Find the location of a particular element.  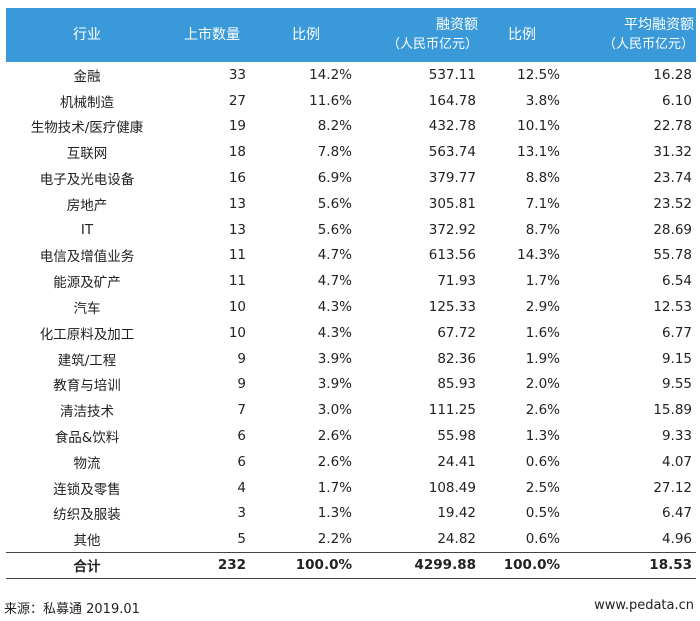

cell-ratio-financing: 2.0% is located at coordinates (542, 384).